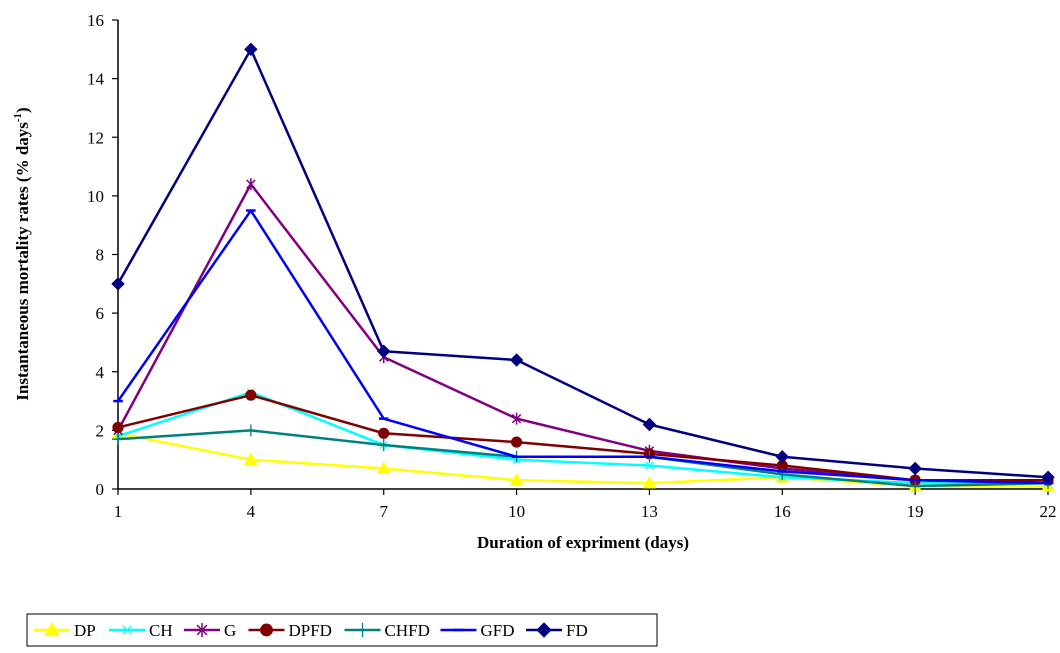 Image resolution: width=1060 pixels, height=653 pixels. What do you see at coordinates (141, 630) in the screenshot?
I see `legend-item-ch: CH` at bounding box center [141, 630].